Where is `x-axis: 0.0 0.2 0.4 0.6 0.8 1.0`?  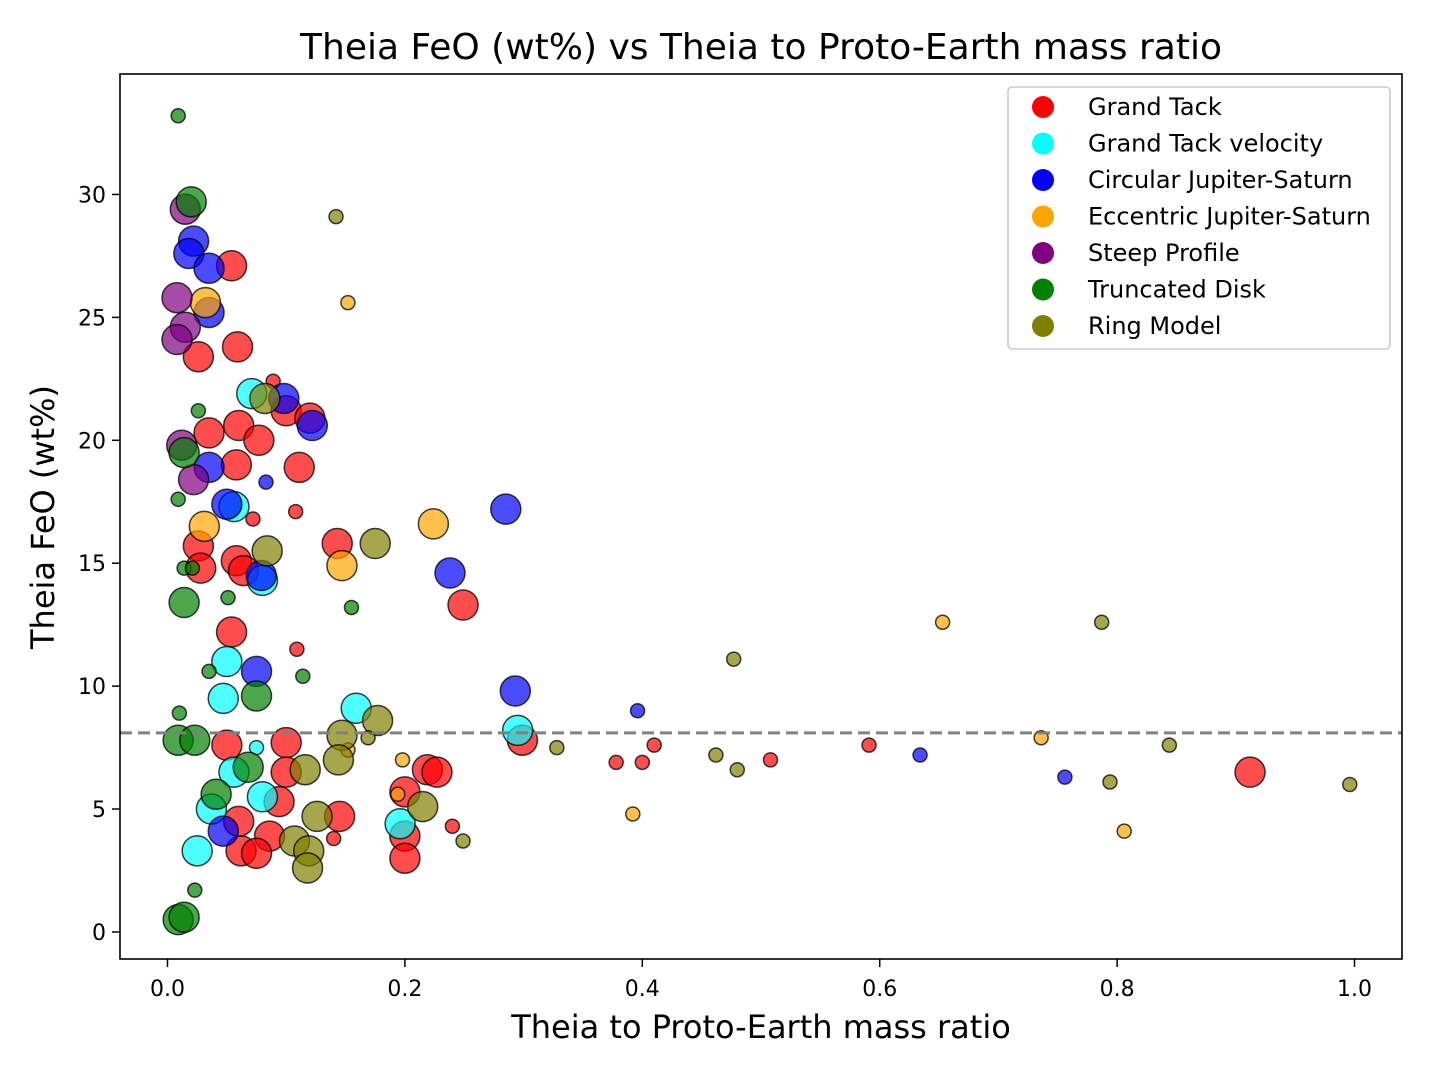 x-axis: 0.0 0.2 0.4 0.6 0.8 1.0 is located at coordinates (761, 980).